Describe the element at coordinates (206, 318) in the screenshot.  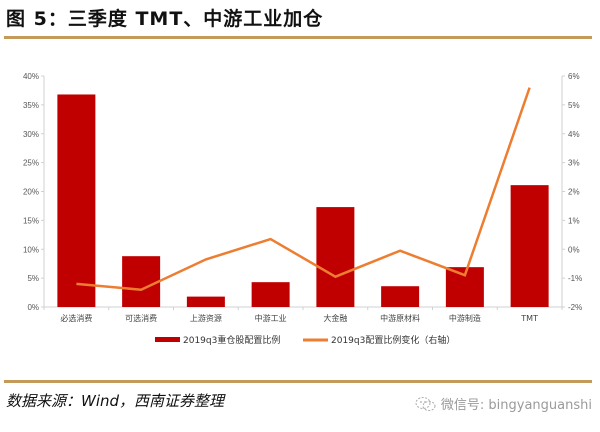
I see `category-label: 上游资源` at that location.